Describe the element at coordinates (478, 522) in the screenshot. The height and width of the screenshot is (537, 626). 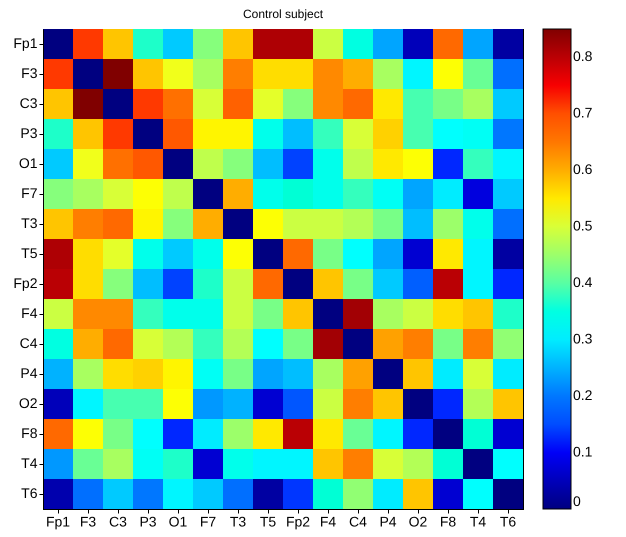
I see `x-tick-label: T4` at that location.